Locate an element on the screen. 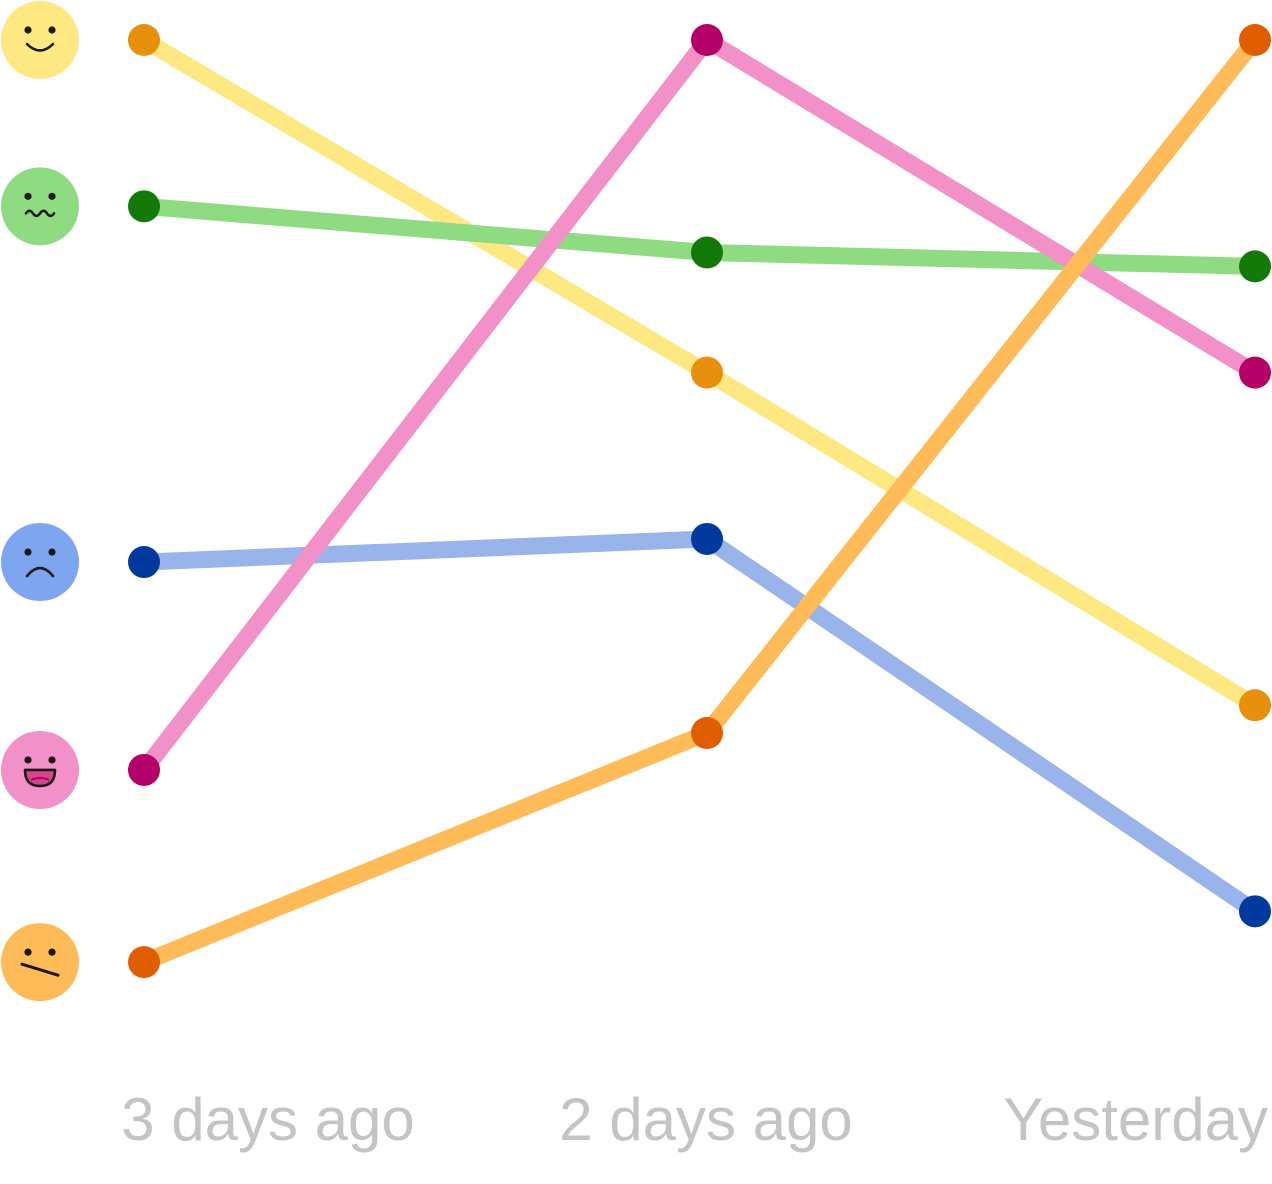  x-tick-label: 2 days ago is located at coordinates (706, 1119).